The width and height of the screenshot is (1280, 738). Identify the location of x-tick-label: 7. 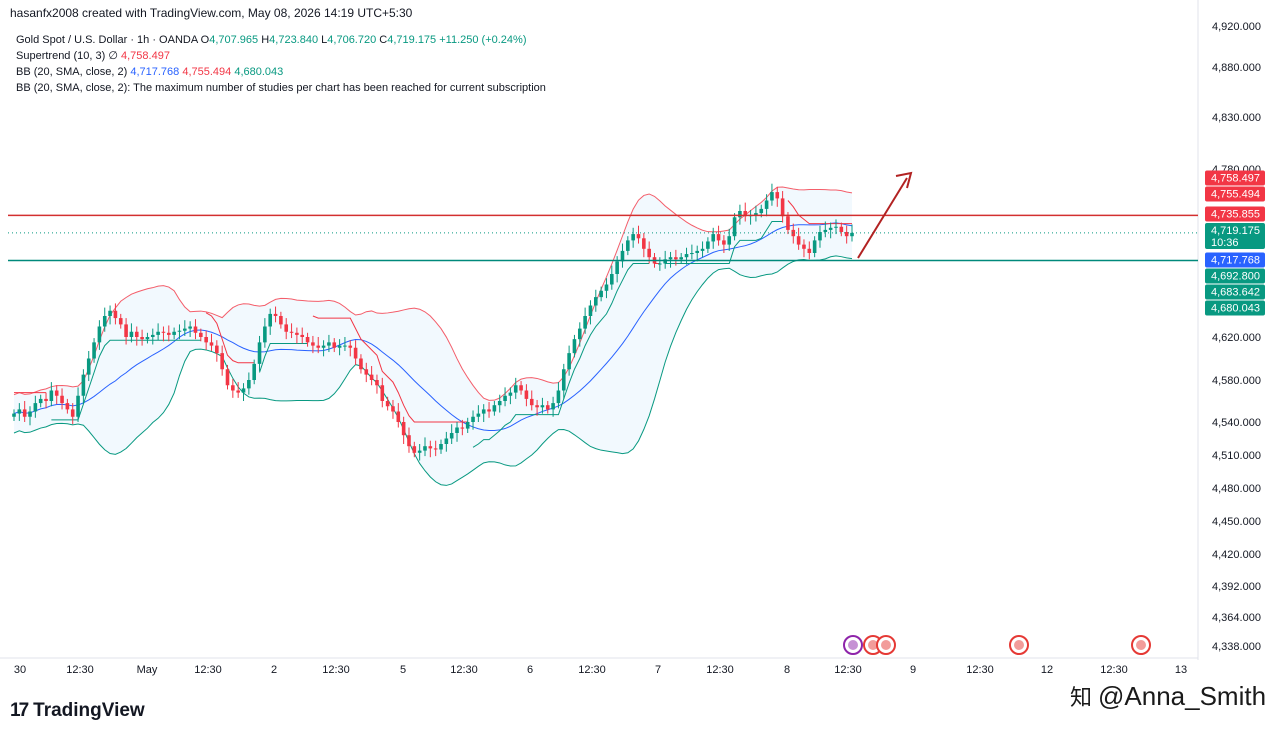
(658, 670).